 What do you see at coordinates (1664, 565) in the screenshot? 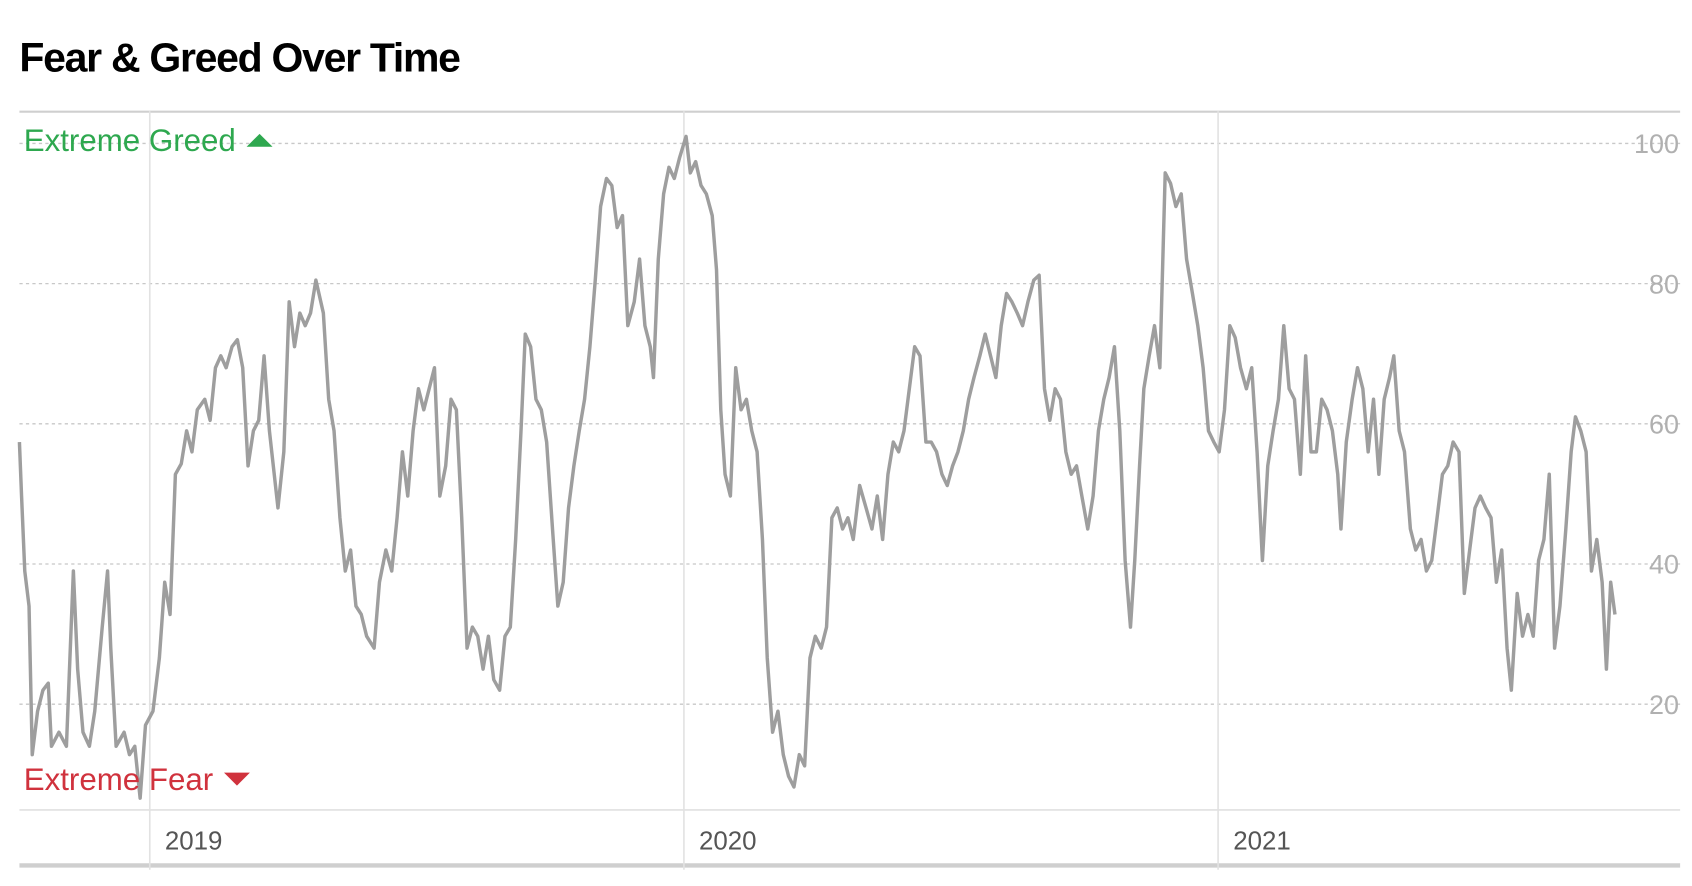
I see `y-tick-label: 40` at bounding box center [1664, 565].